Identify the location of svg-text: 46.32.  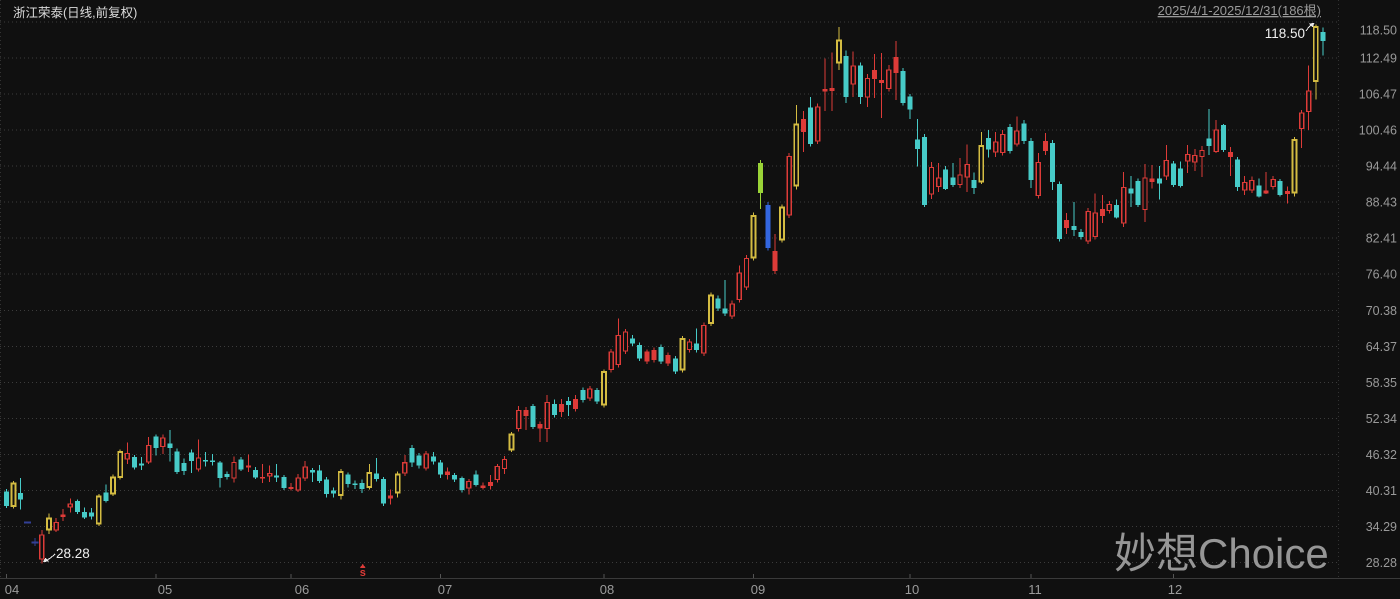
(1381, 455).